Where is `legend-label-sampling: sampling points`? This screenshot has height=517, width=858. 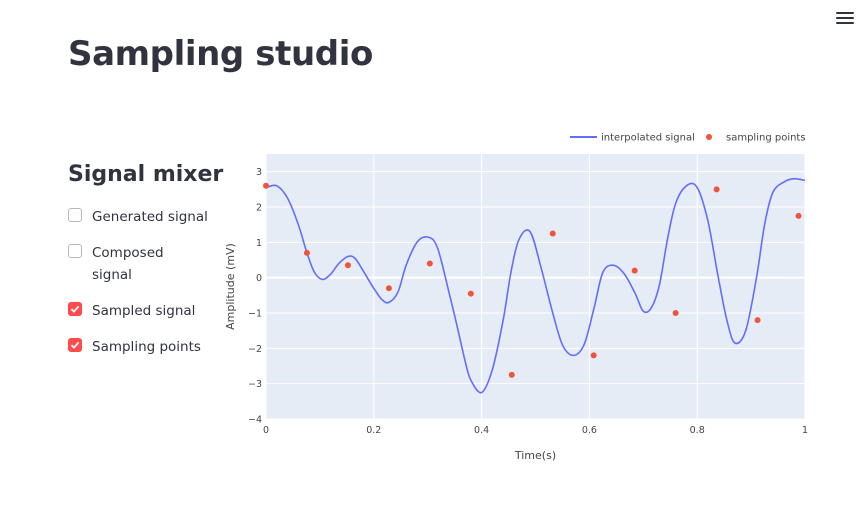 legend-label-sampling: sampling points is located at coordinates (766, 138).